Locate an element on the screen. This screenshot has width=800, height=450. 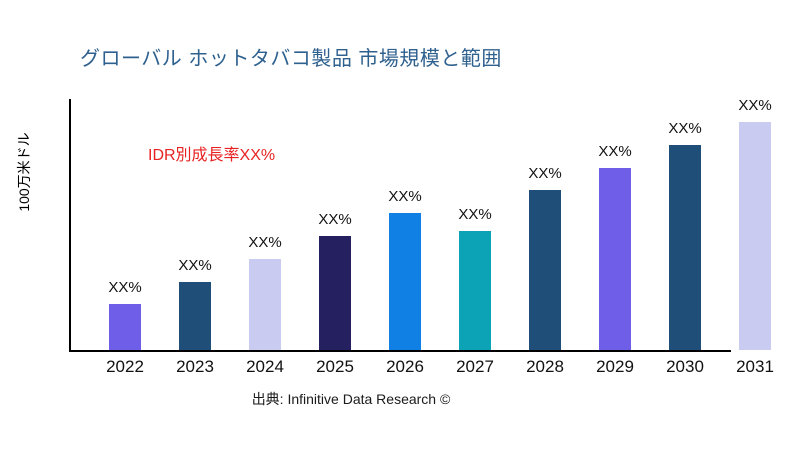
x-tick-2029: 2029 is located at coordinates (615, 366).